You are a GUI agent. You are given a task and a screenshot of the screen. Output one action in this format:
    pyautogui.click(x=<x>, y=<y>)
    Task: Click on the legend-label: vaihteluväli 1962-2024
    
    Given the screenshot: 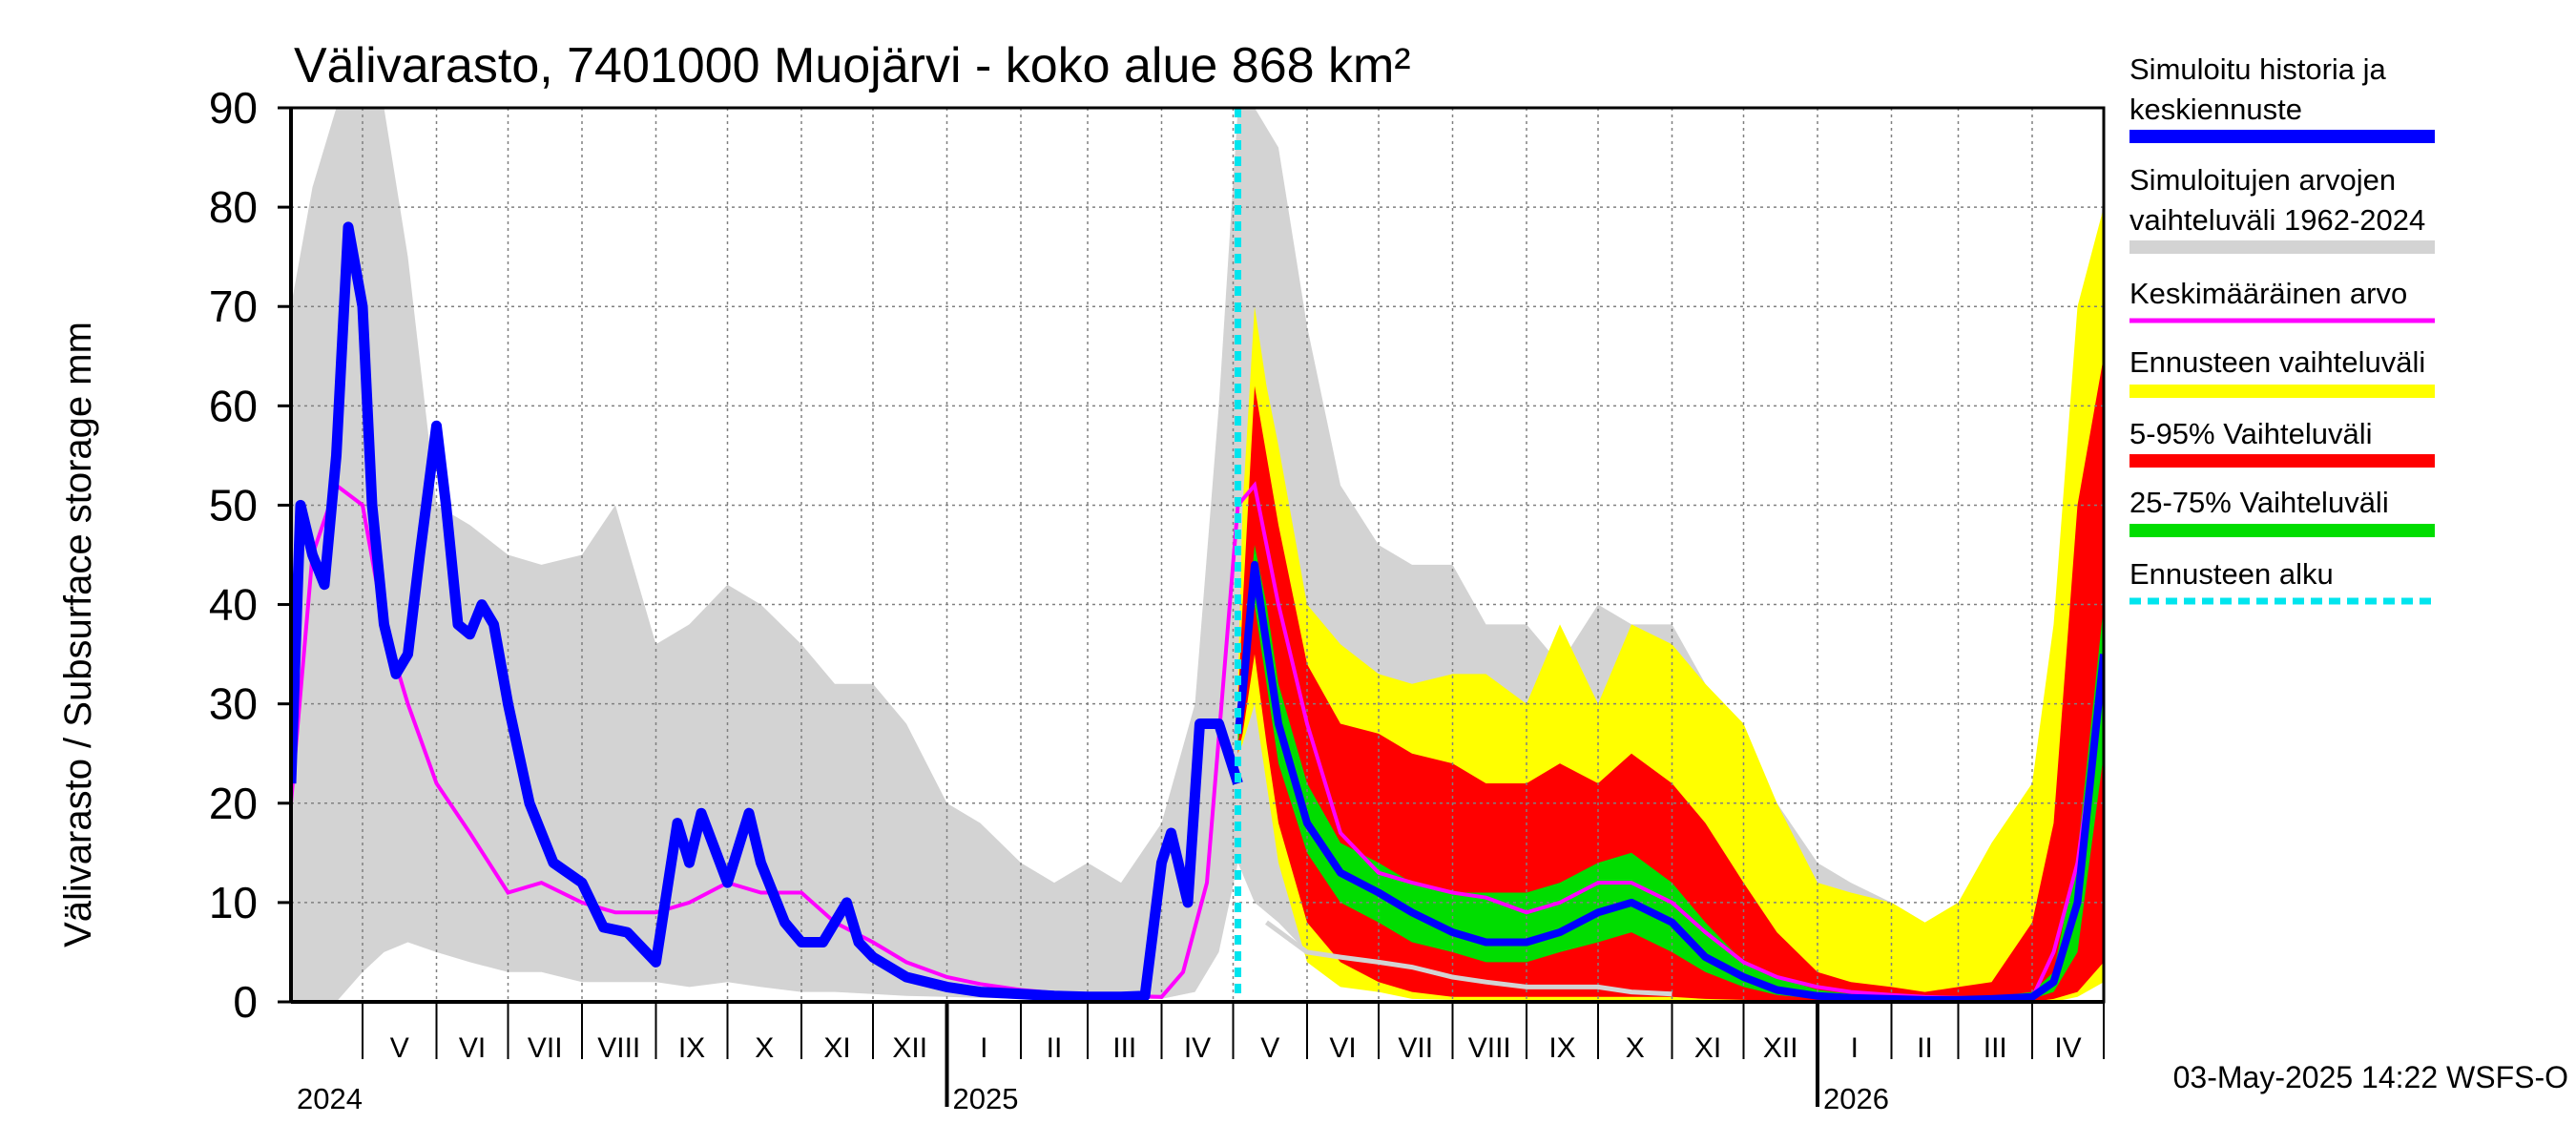 What is the action you would take?
    pyautogui.click(x=2277, y=220)
    